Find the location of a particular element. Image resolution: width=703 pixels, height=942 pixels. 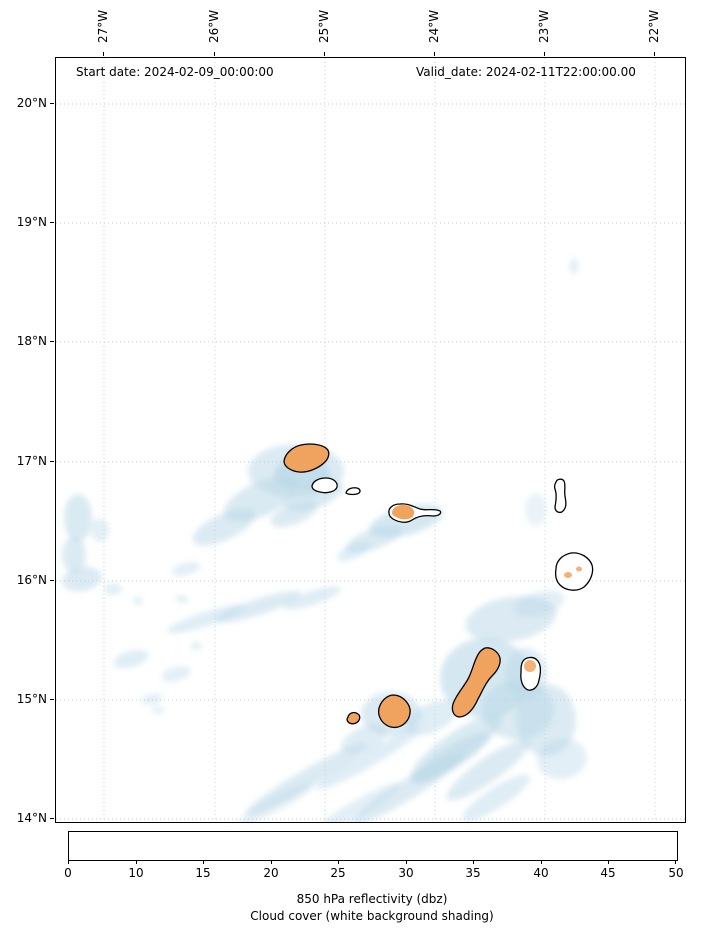

x-tick-text: 27°W is located at coordinates (103, 26).